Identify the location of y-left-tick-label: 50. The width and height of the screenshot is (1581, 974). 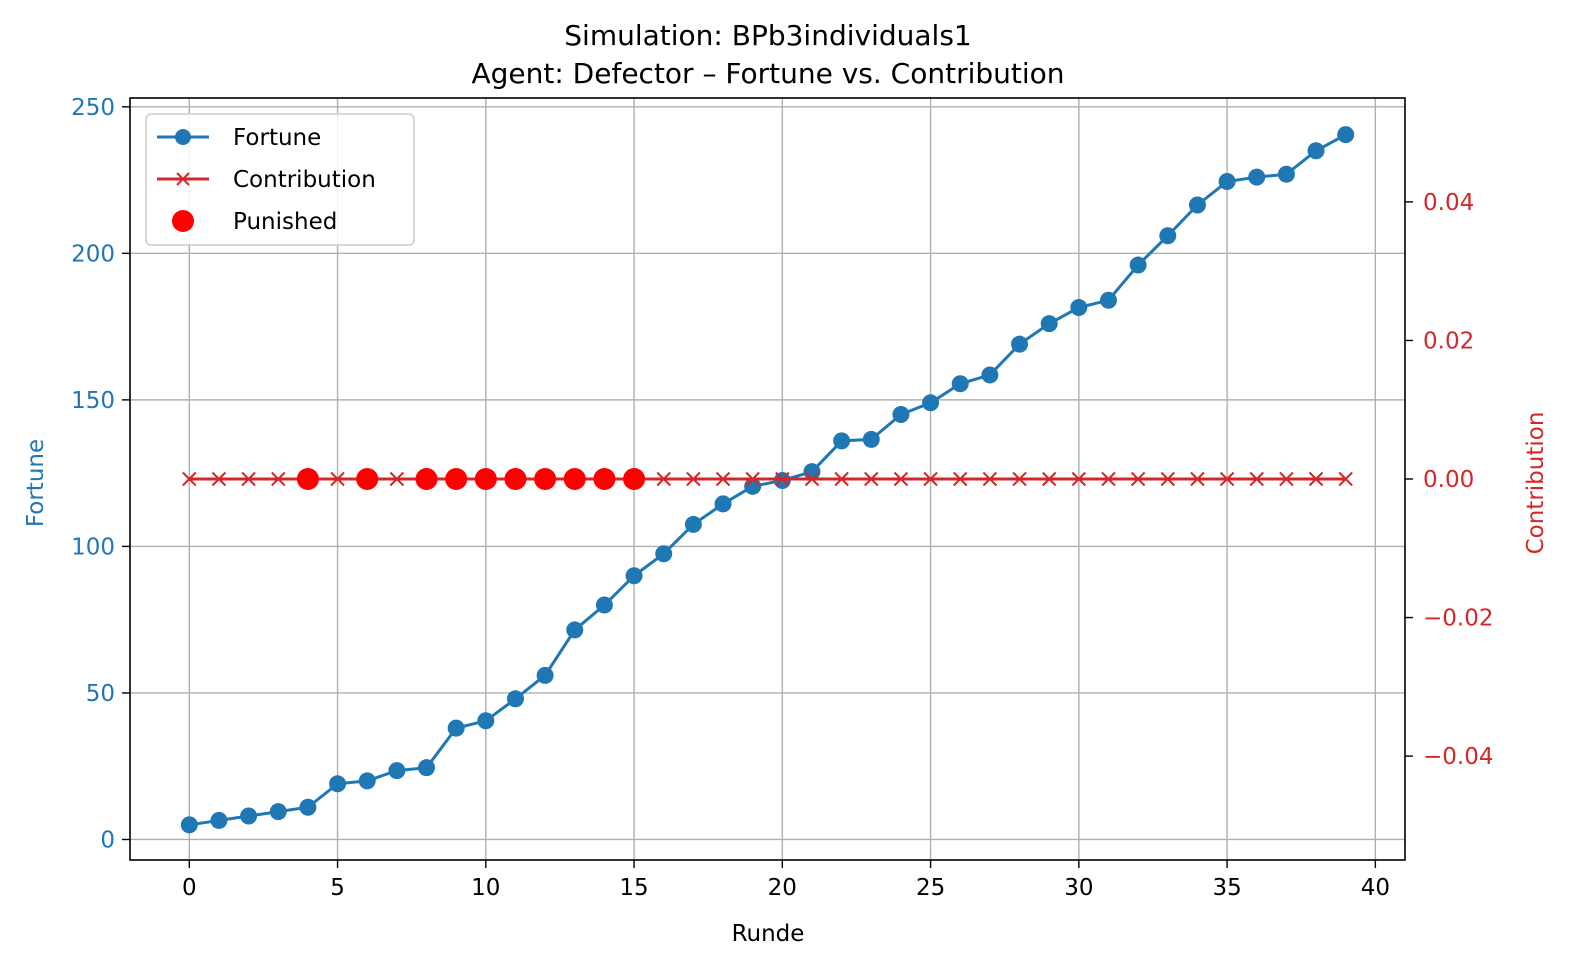
(100, 694).